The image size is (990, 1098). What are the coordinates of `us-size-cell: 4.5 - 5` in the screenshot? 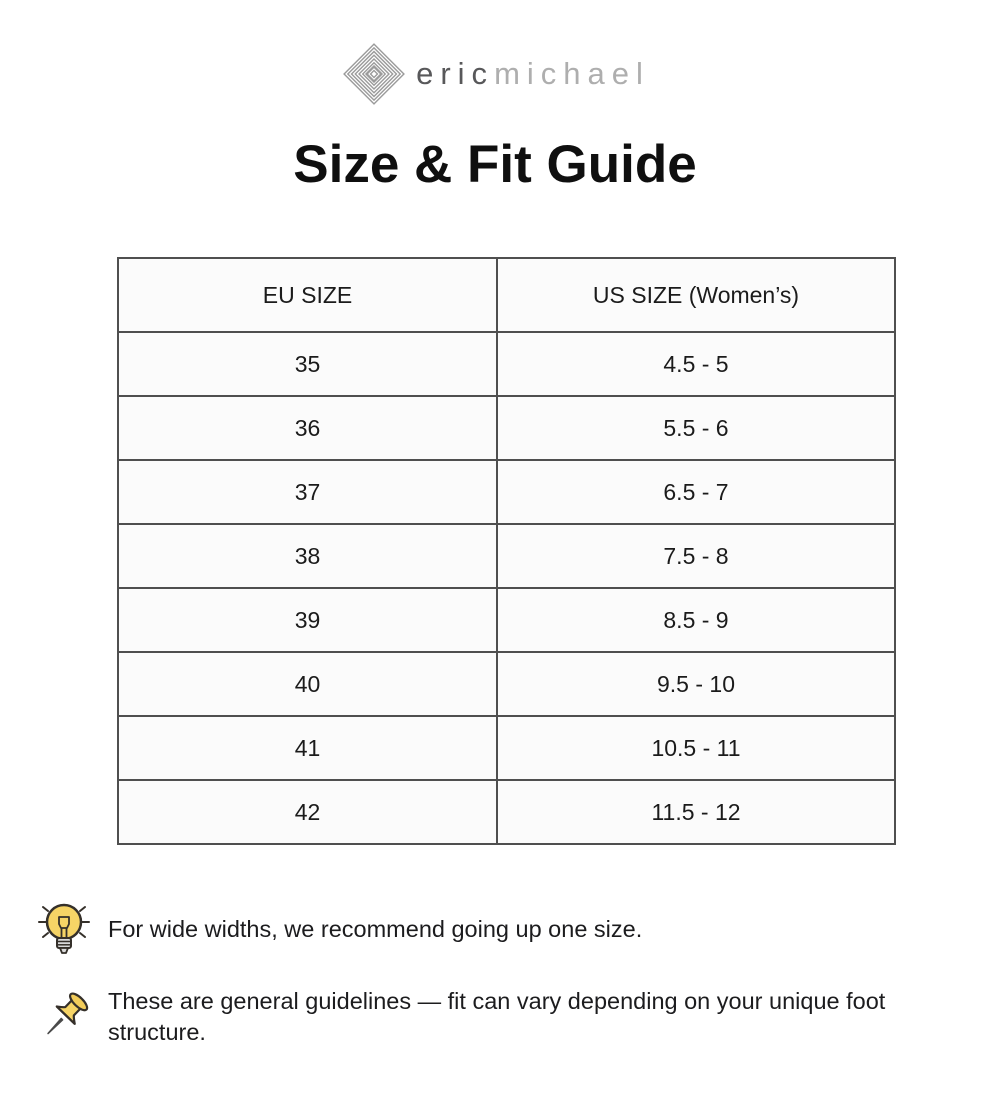 It's located at (696, 364).